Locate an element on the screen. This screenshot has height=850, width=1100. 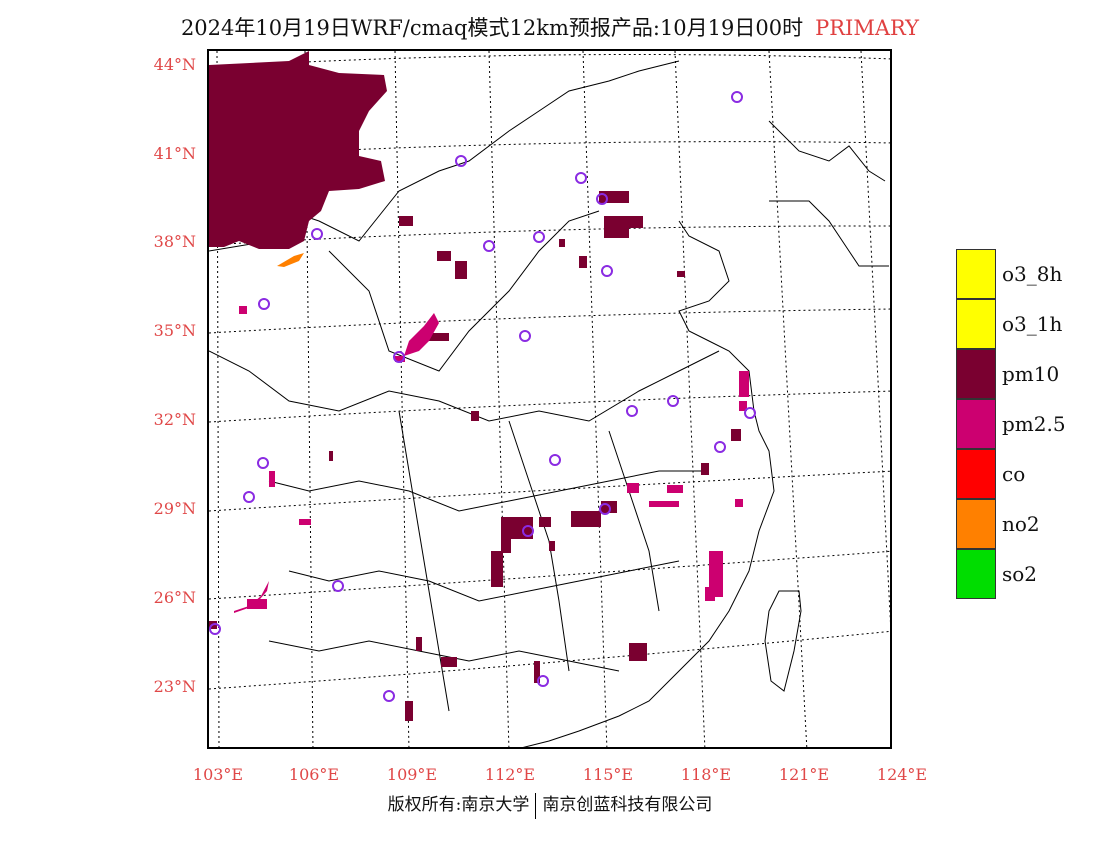
lon-label: 115°E is located at coordinates (608, 774).